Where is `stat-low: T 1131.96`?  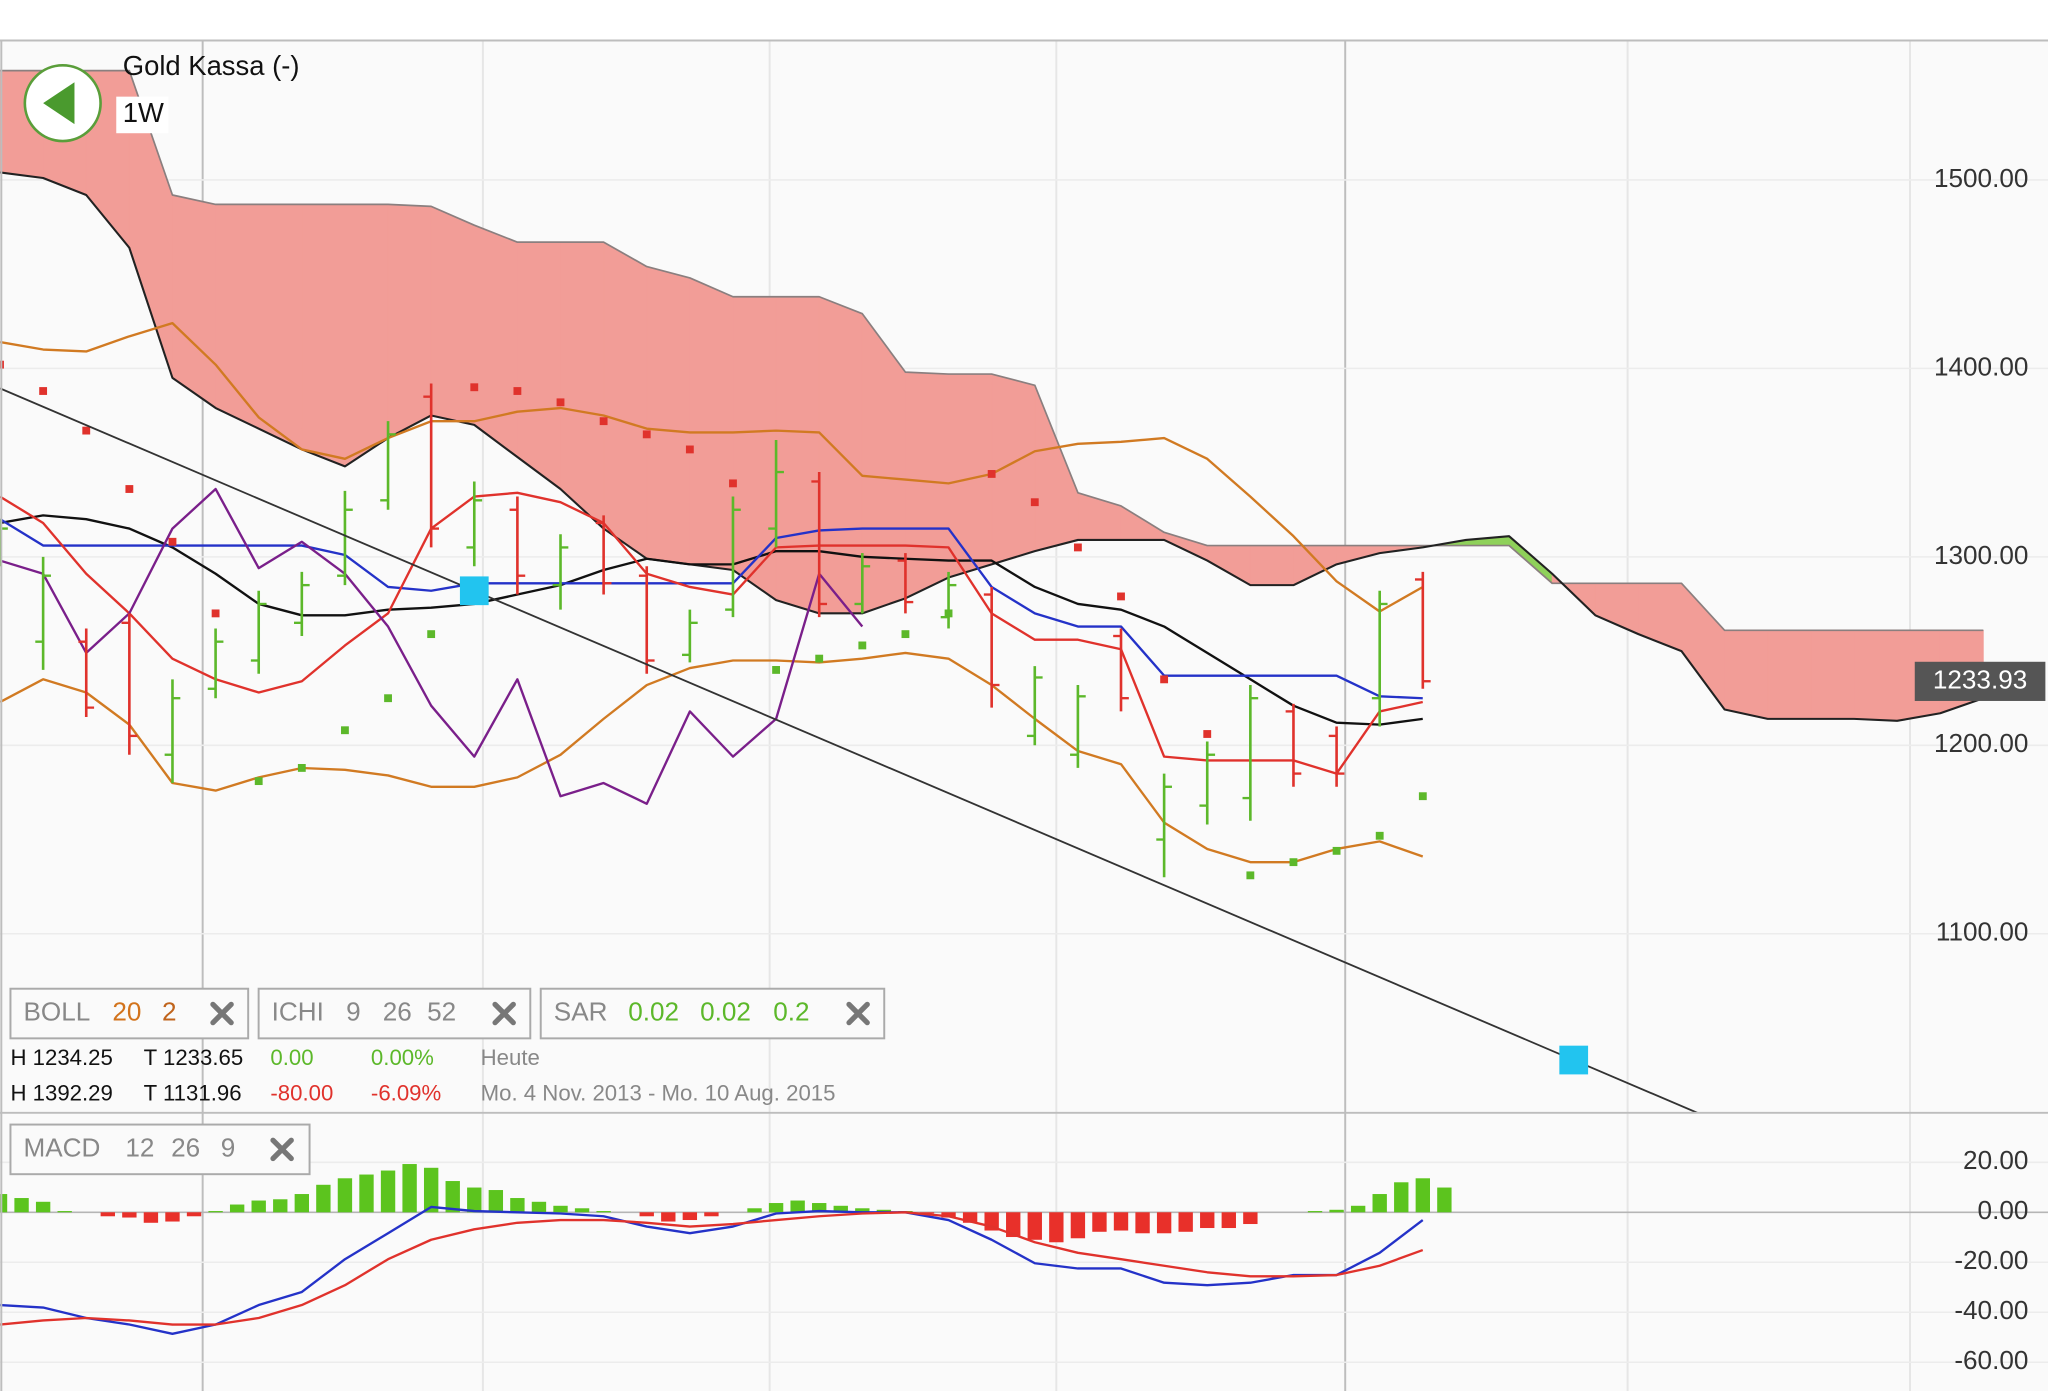 stat-low: T 1131.96 is located at coordinates (193, 1092).